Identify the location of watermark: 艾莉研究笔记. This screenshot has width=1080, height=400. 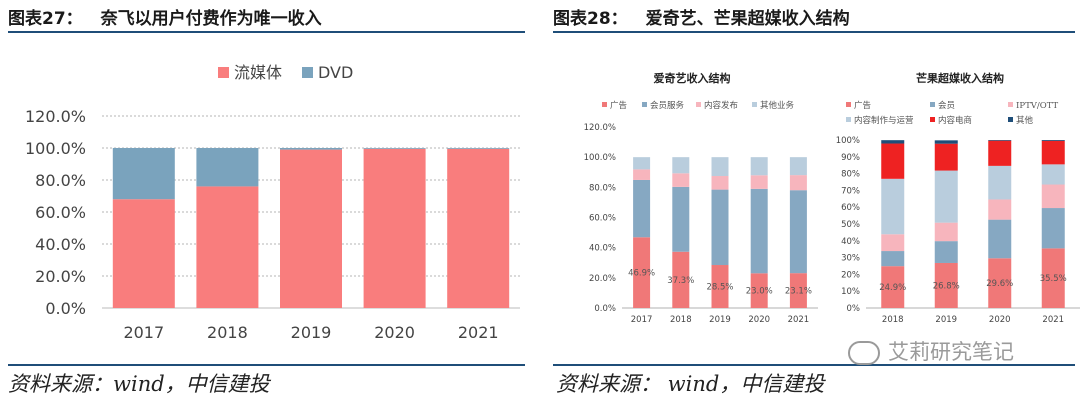
(931, 351).